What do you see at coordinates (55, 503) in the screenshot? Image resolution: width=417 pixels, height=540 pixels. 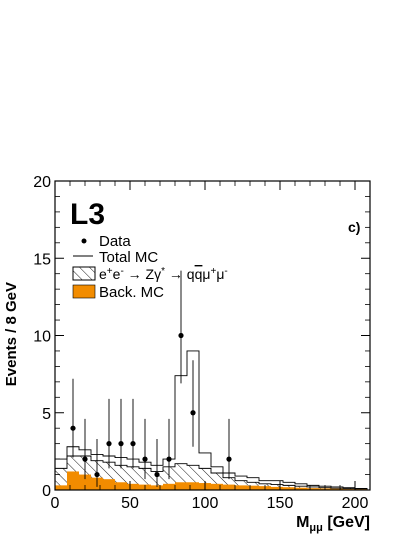 I see `x-tick-label: 0` at bounding box center [55, 503].